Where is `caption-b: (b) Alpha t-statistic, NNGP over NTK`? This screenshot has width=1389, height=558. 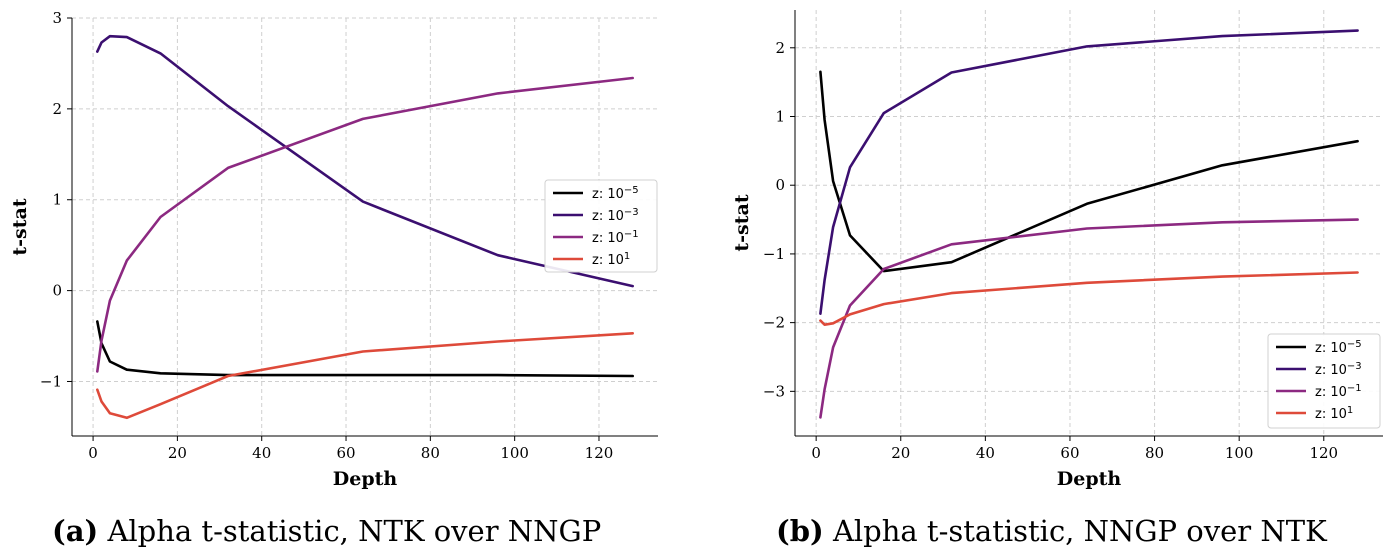 caption-b: (b) Alpha t-statistic, NNGP over NTK is located at coordinates (1051, 531).